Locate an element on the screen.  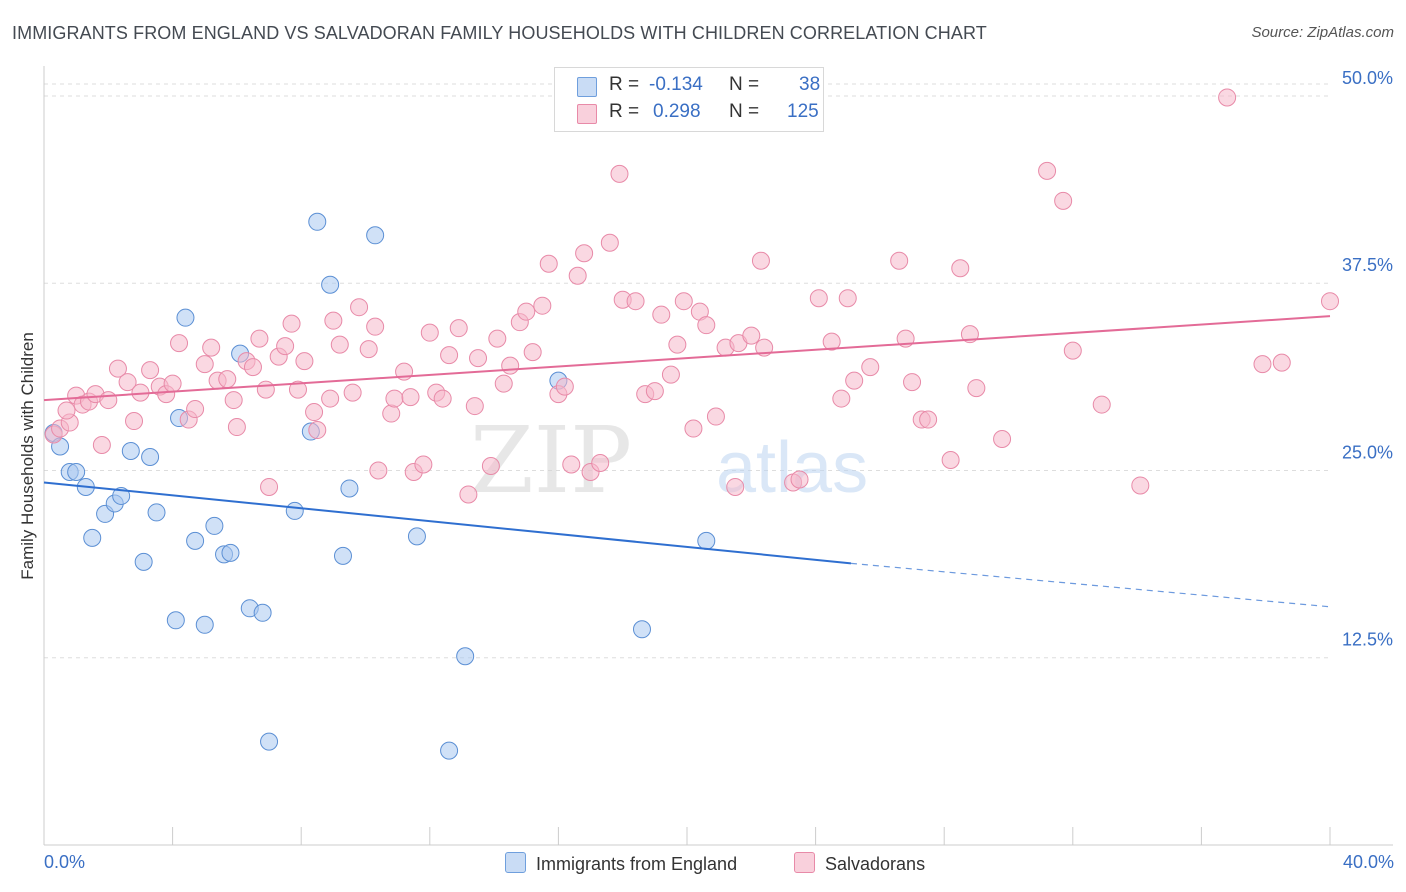
bottom-legend-label-england: Immigrants from England is located at coordinates (637, 864).